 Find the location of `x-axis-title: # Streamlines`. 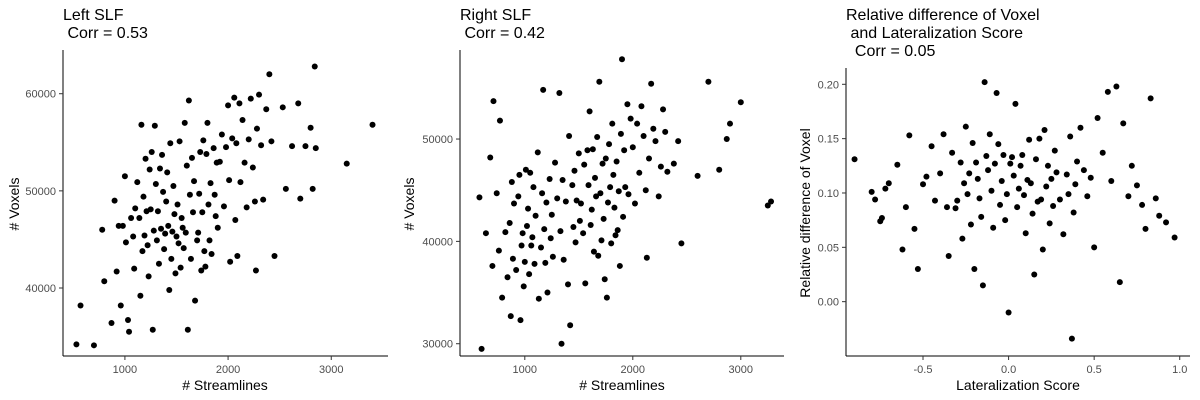

x-axis-title: # Streamlines is located at coordinates (622, 385).